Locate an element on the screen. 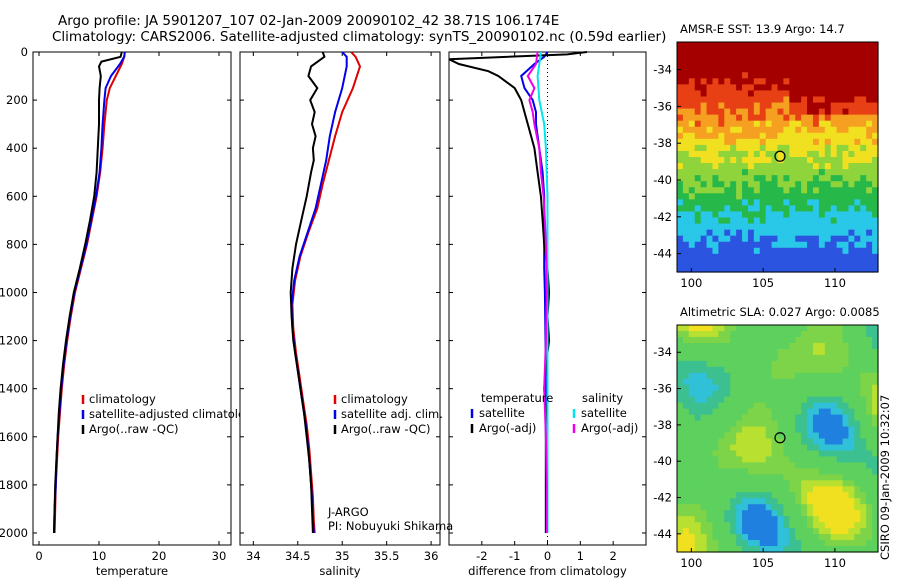 Image resolution: width=900 pixels, height=580 pixels. y-tick-label: -38 is located at coordinates (662, 143).